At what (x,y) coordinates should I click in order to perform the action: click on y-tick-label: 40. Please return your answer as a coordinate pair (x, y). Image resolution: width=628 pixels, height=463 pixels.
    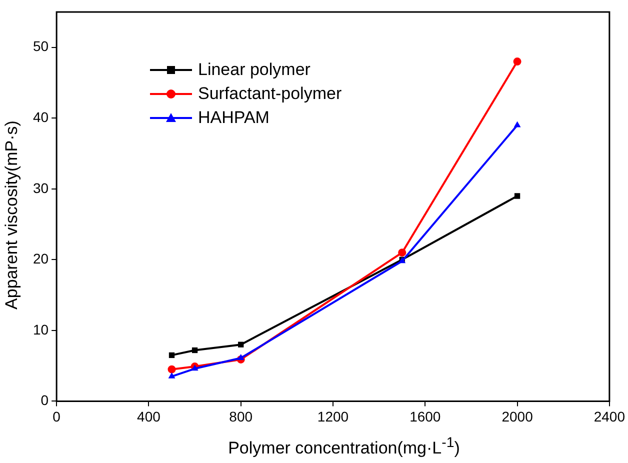
    Looking at the image, I should click on (40, 117).